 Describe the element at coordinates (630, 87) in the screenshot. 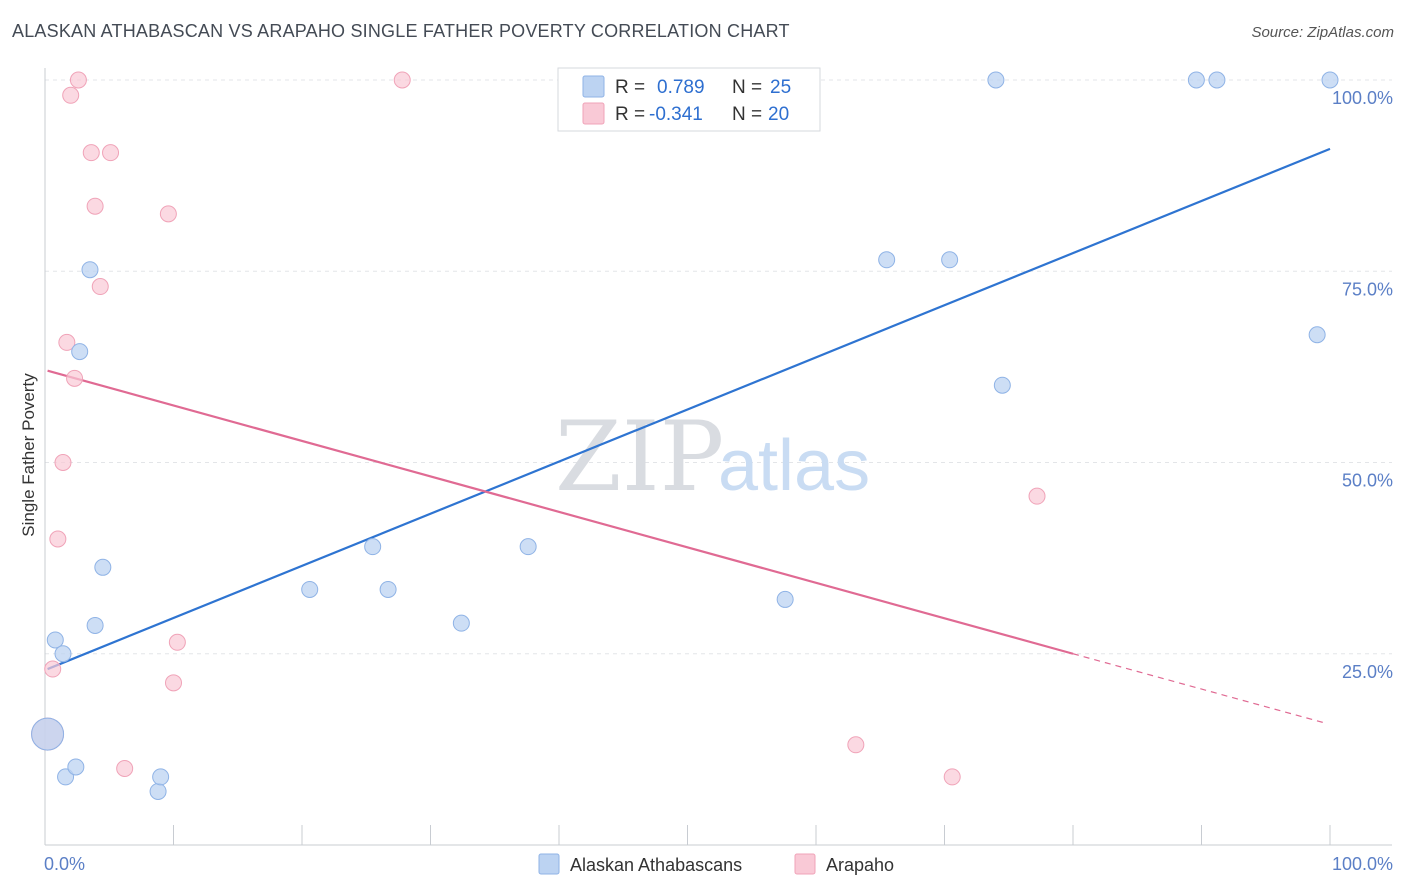

I see `legend-r-label-1: R =` at that location.